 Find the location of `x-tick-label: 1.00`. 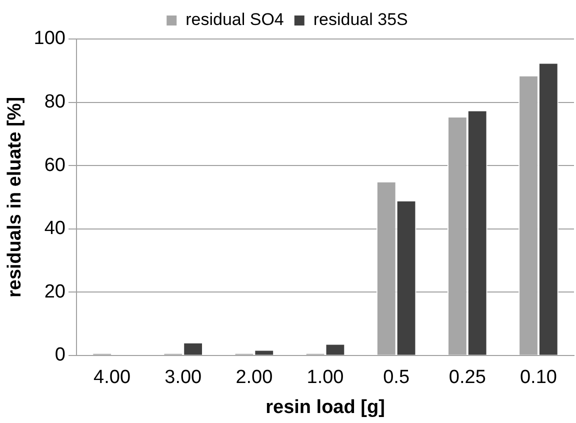

x-tick-label: 1.00 is located at coordinates (325, 377).